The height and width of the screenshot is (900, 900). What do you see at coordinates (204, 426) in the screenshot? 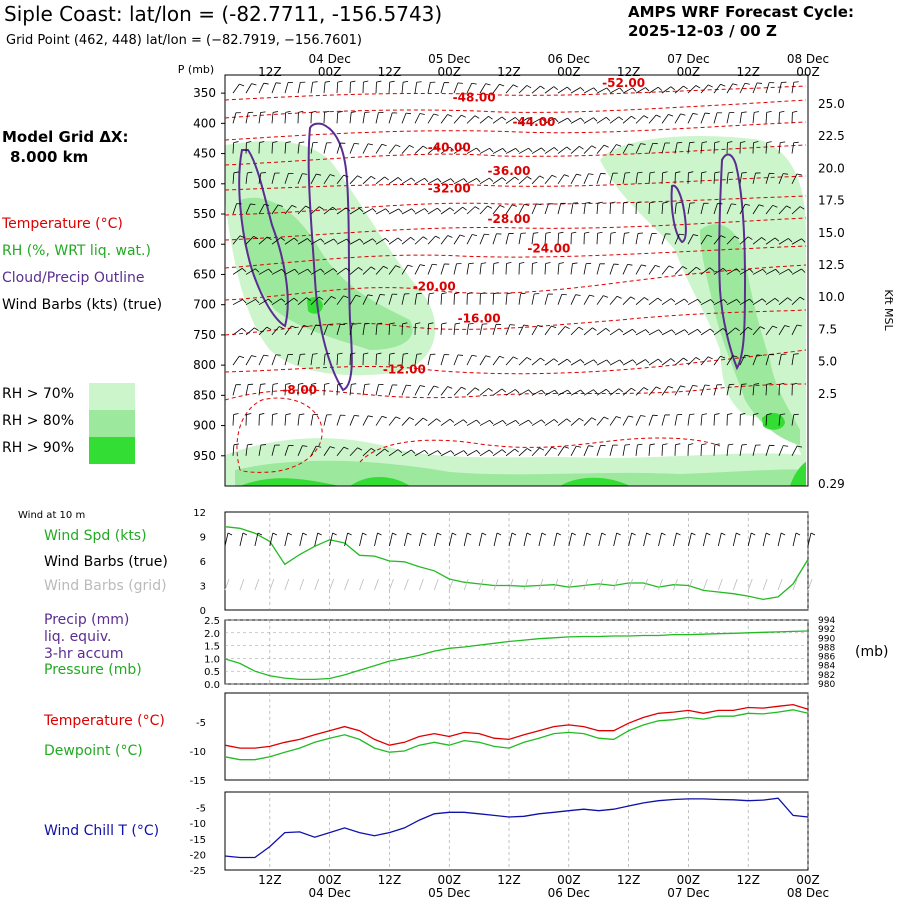
I see `pressure-tick-label: 900` at bounding box center [204, 426].